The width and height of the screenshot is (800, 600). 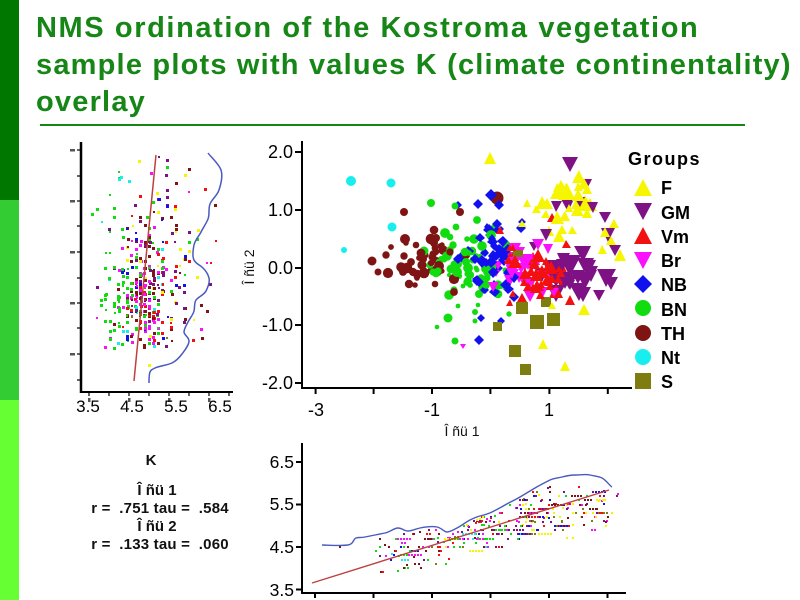 What do you see at coordinates (277, 383) in the screenshot?
I see `svg-text: -2.0` at bounding box center [277, 383].